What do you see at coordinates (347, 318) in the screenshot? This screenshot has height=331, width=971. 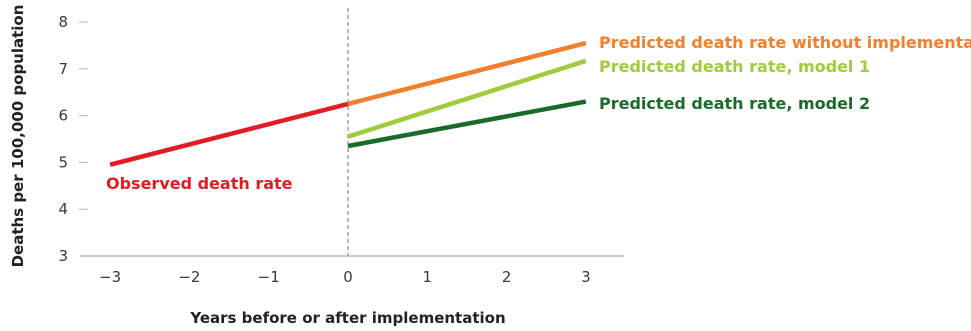 I see `x-axis-title: Years before or after implementation` at bounding box center [347, 318].